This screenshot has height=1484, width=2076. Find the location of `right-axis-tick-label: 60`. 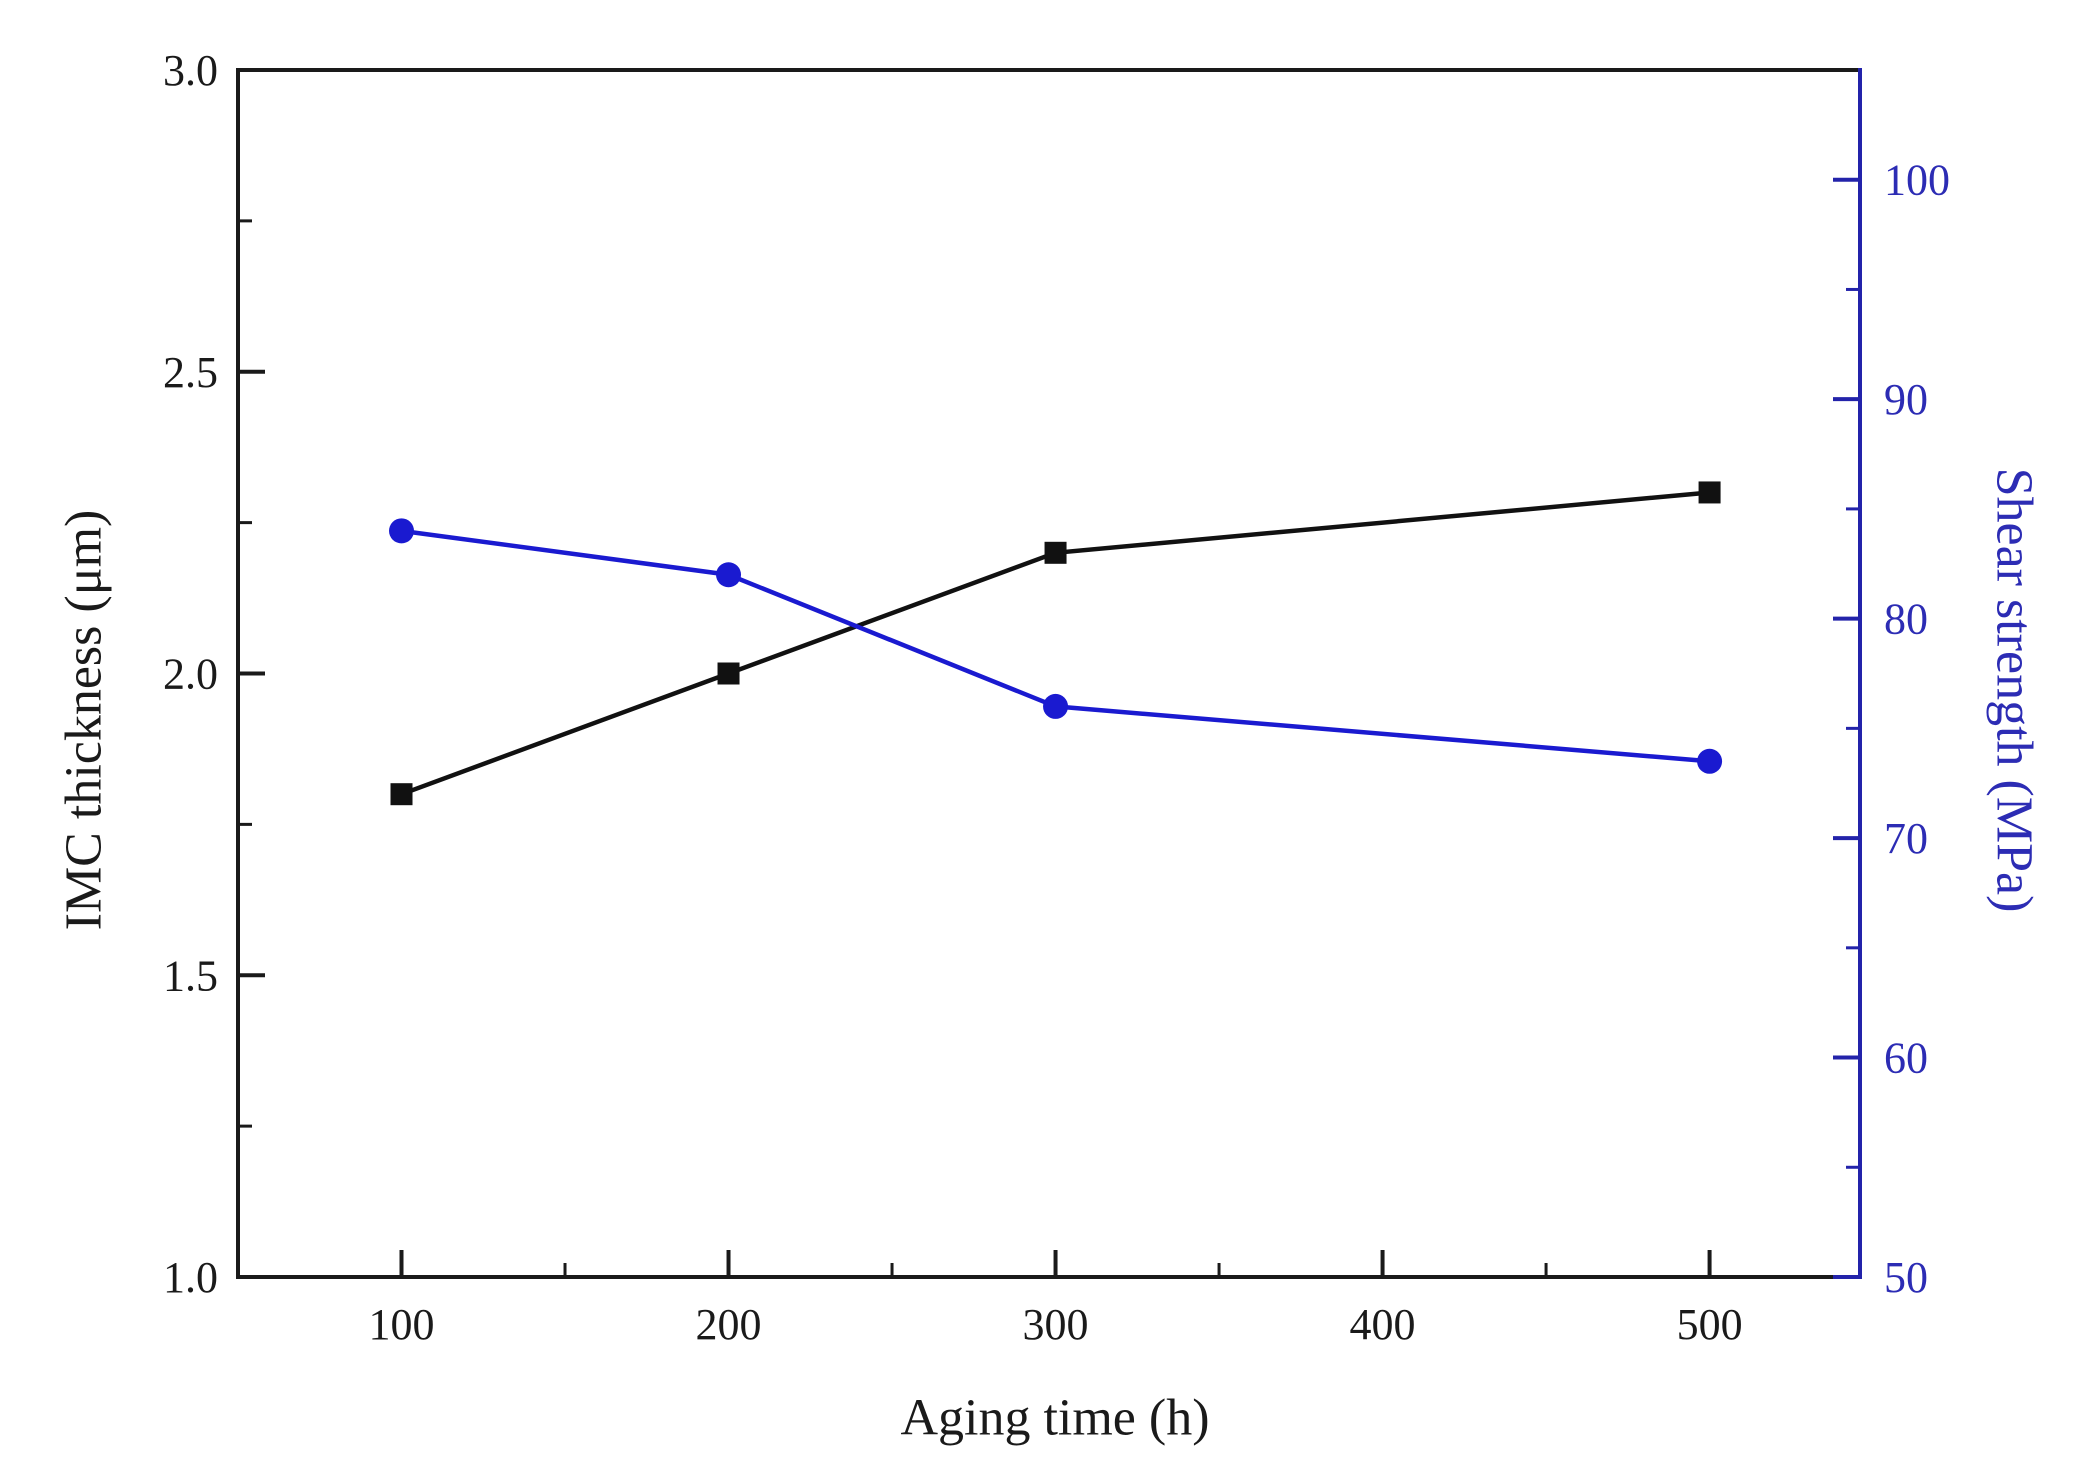

right-axis-tick-label: 60 is located at coordinates (1906, 1058).